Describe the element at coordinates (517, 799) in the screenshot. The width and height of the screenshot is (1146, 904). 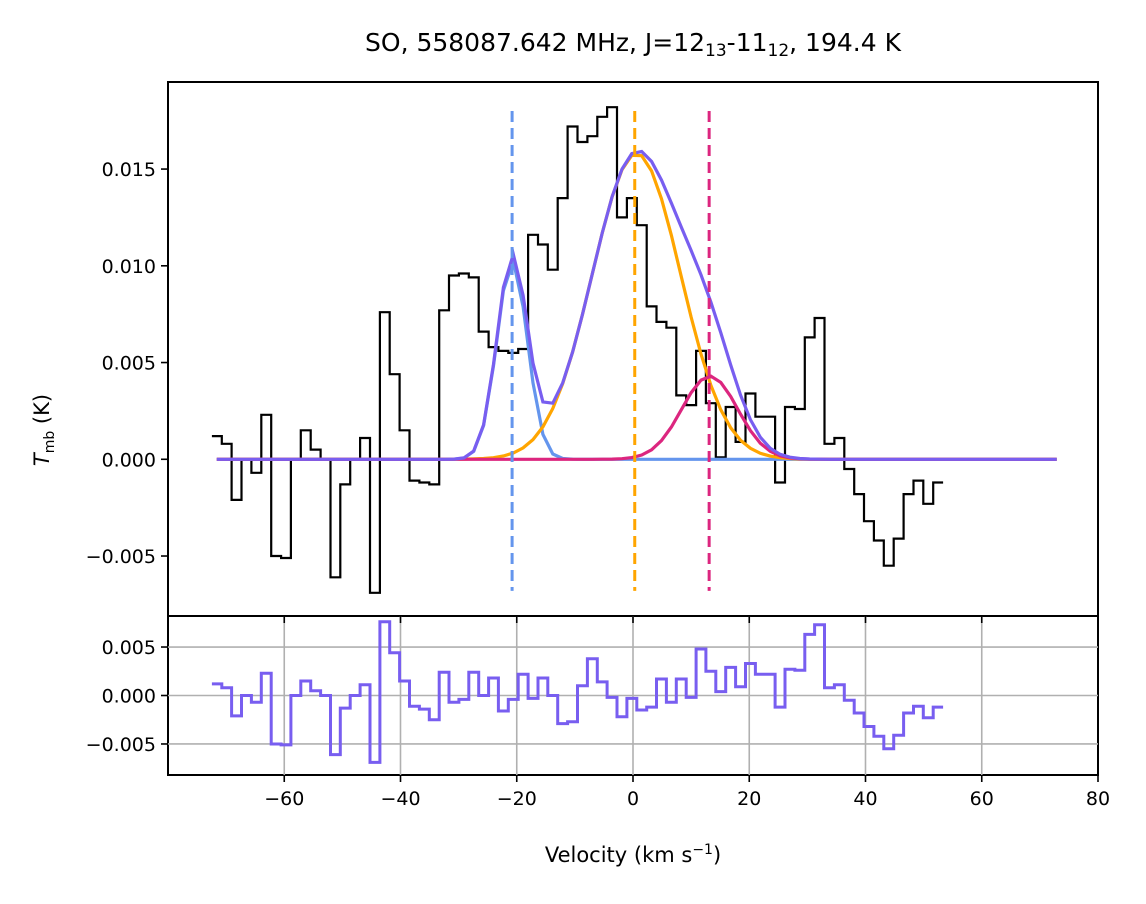
I see `x-tick-label: −20` at that location.